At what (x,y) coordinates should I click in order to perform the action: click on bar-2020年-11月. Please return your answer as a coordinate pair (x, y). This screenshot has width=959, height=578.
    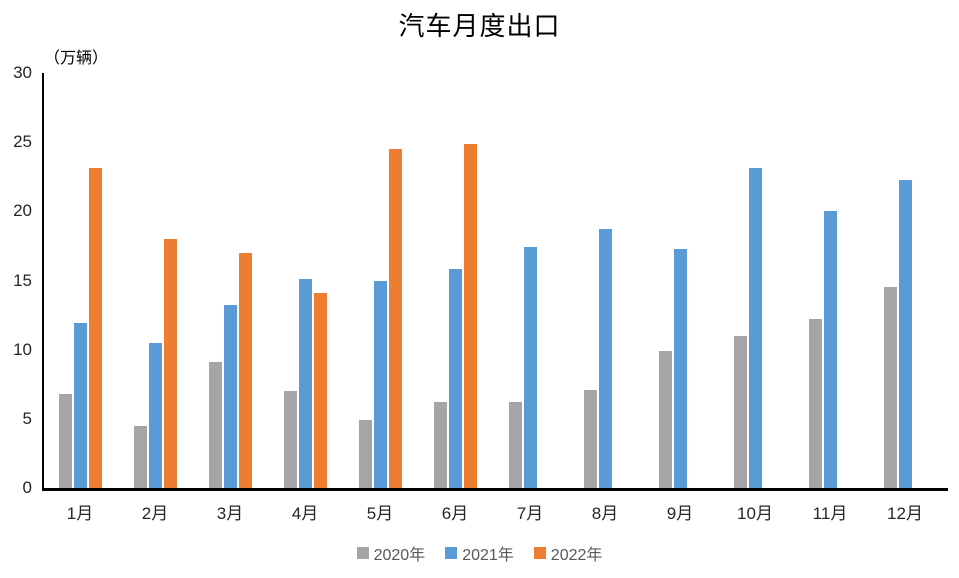
    Looking at the image, I should click on (815, 403).